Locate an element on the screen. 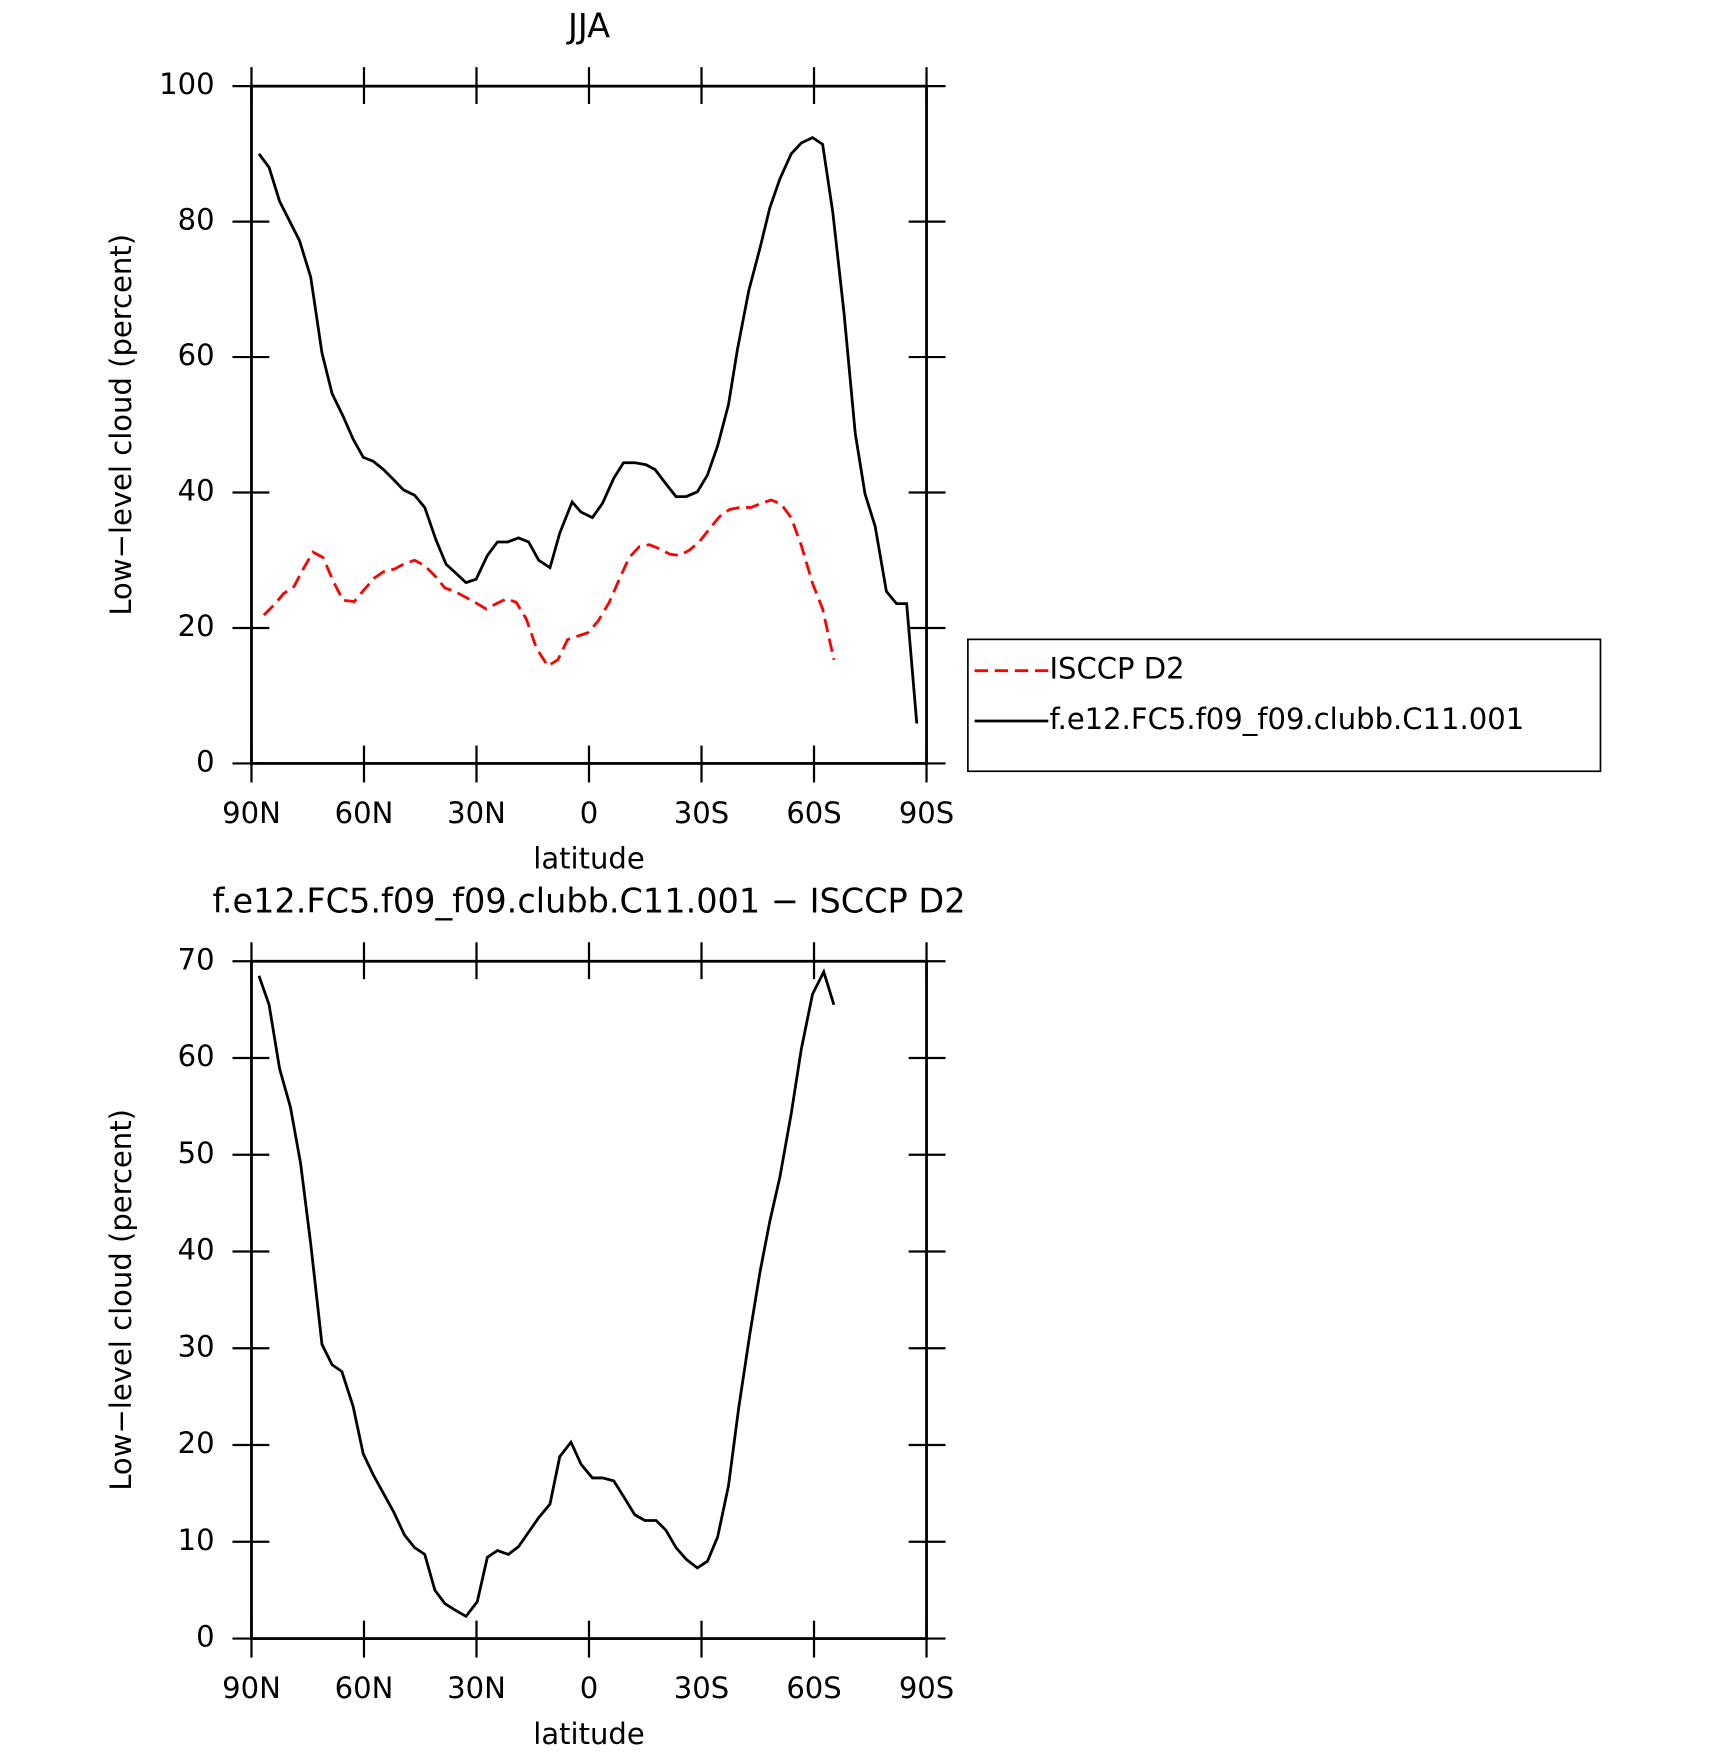 This screenshot has width=1710, height=1756. y-tick-label: 30 is located at coordinates (196, 1346).